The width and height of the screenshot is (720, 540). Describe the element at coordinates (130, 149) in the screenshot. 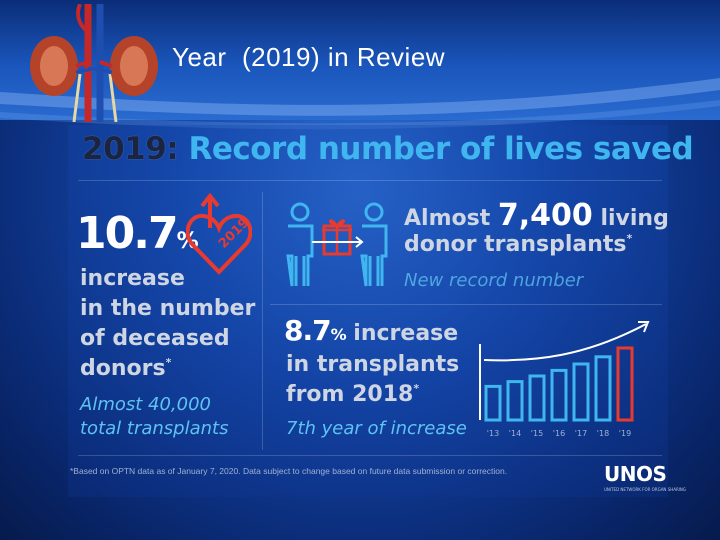

I see `headline-year: 2019:` at that location.